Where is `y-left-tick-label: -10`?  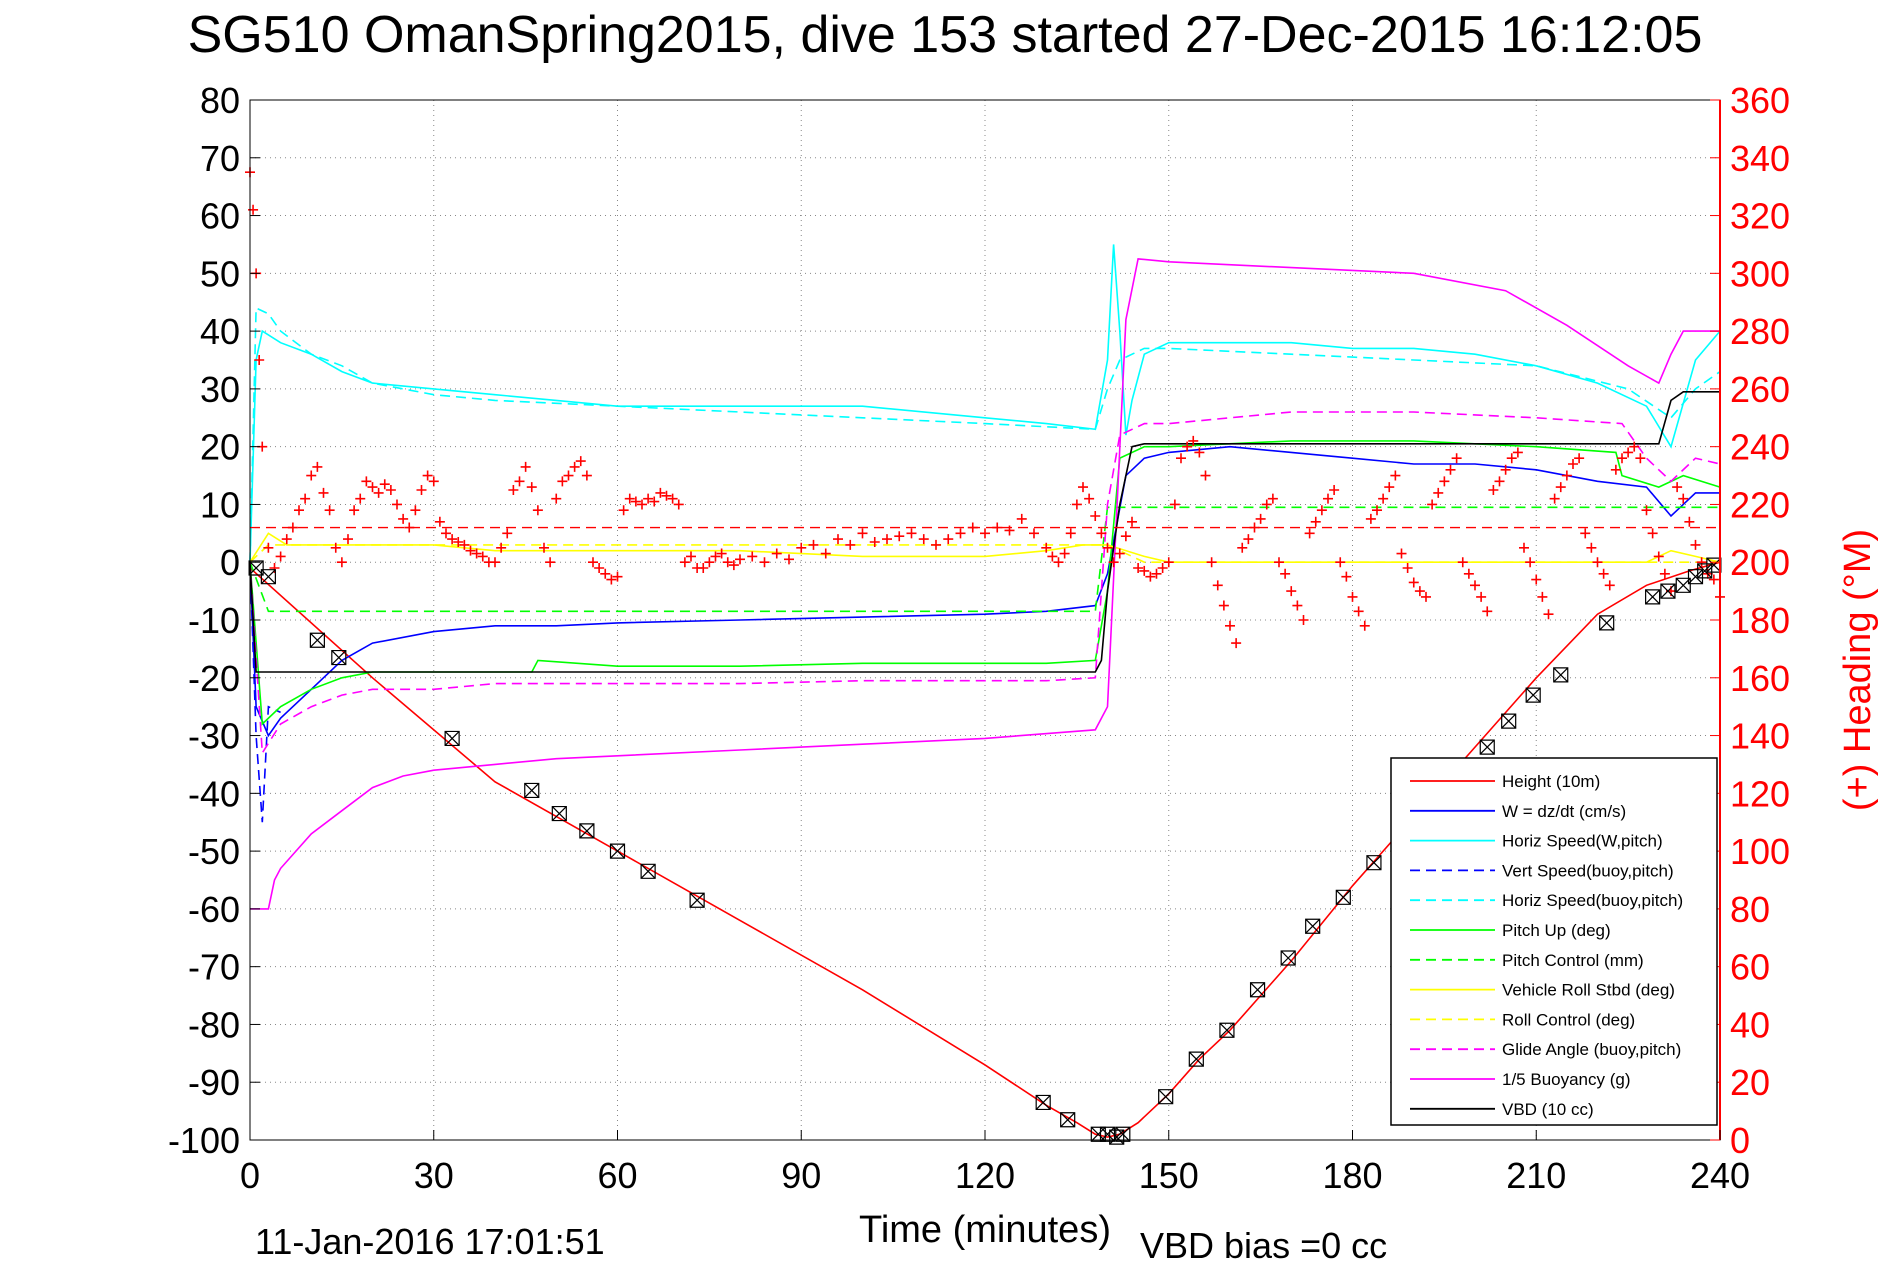 y-left-tick-label: -10 is located at coordinates (214, 620).